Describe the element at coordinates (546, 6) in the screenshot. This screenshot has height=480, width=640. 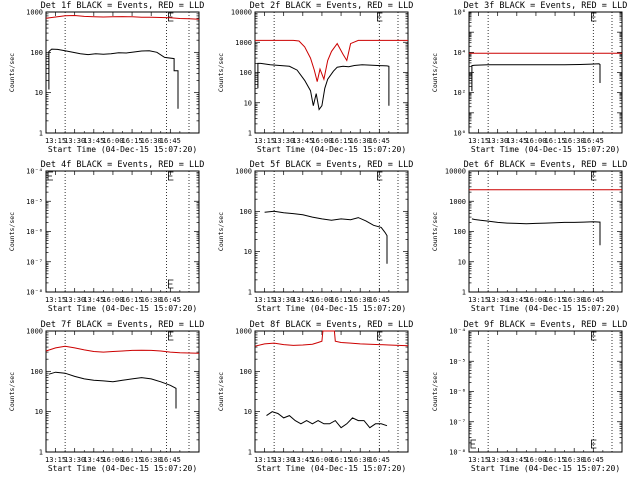
I see `panel-title: Det 3f BLACK = Events, RED = LLD` at that location.